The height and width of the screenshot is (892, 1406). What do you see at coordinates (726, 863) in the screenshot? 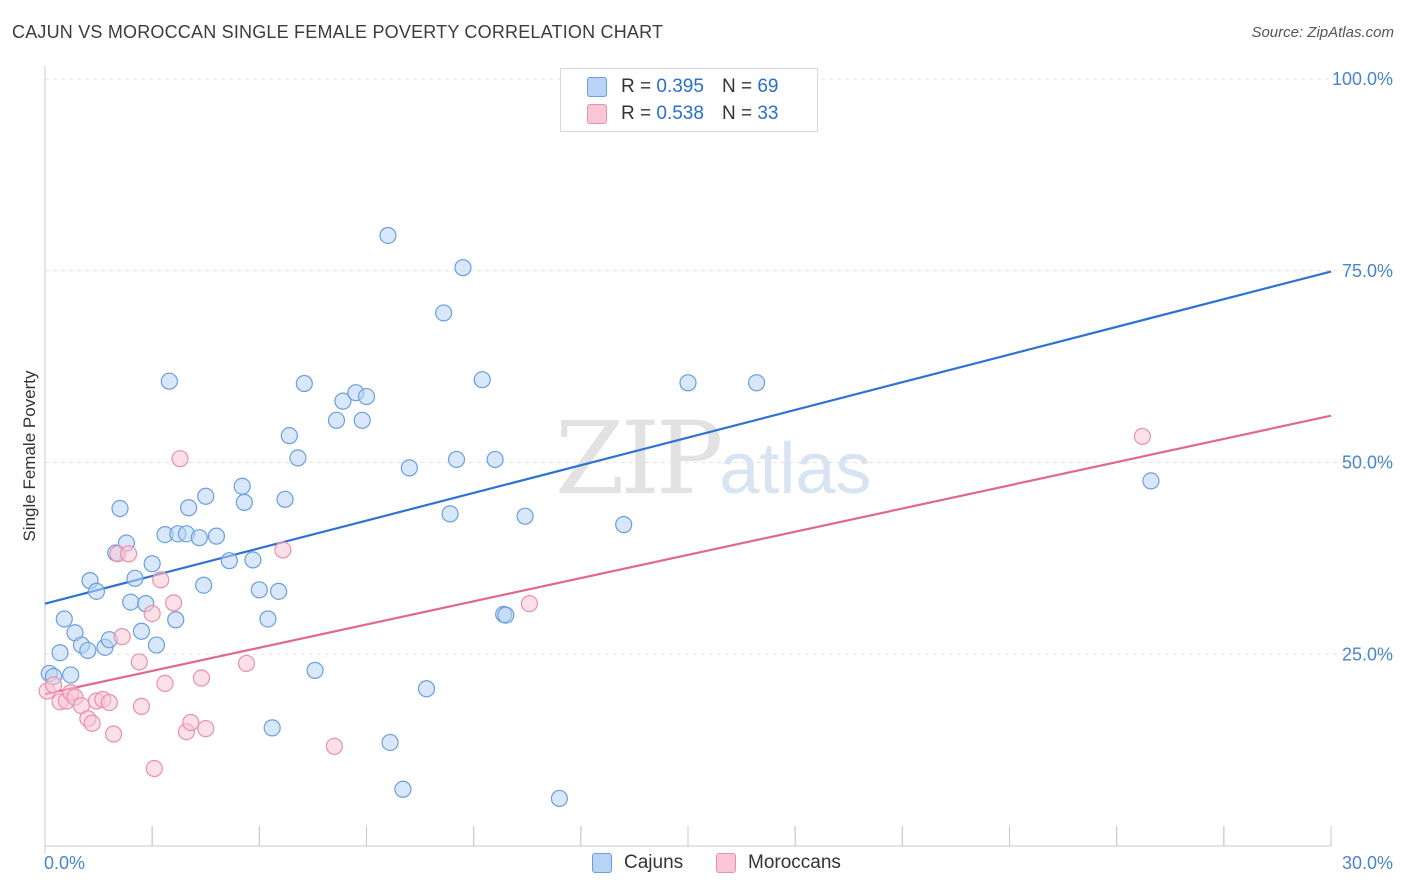
I see `bottom-legend-swatch-moroccans` at bounding box center [726, 863].